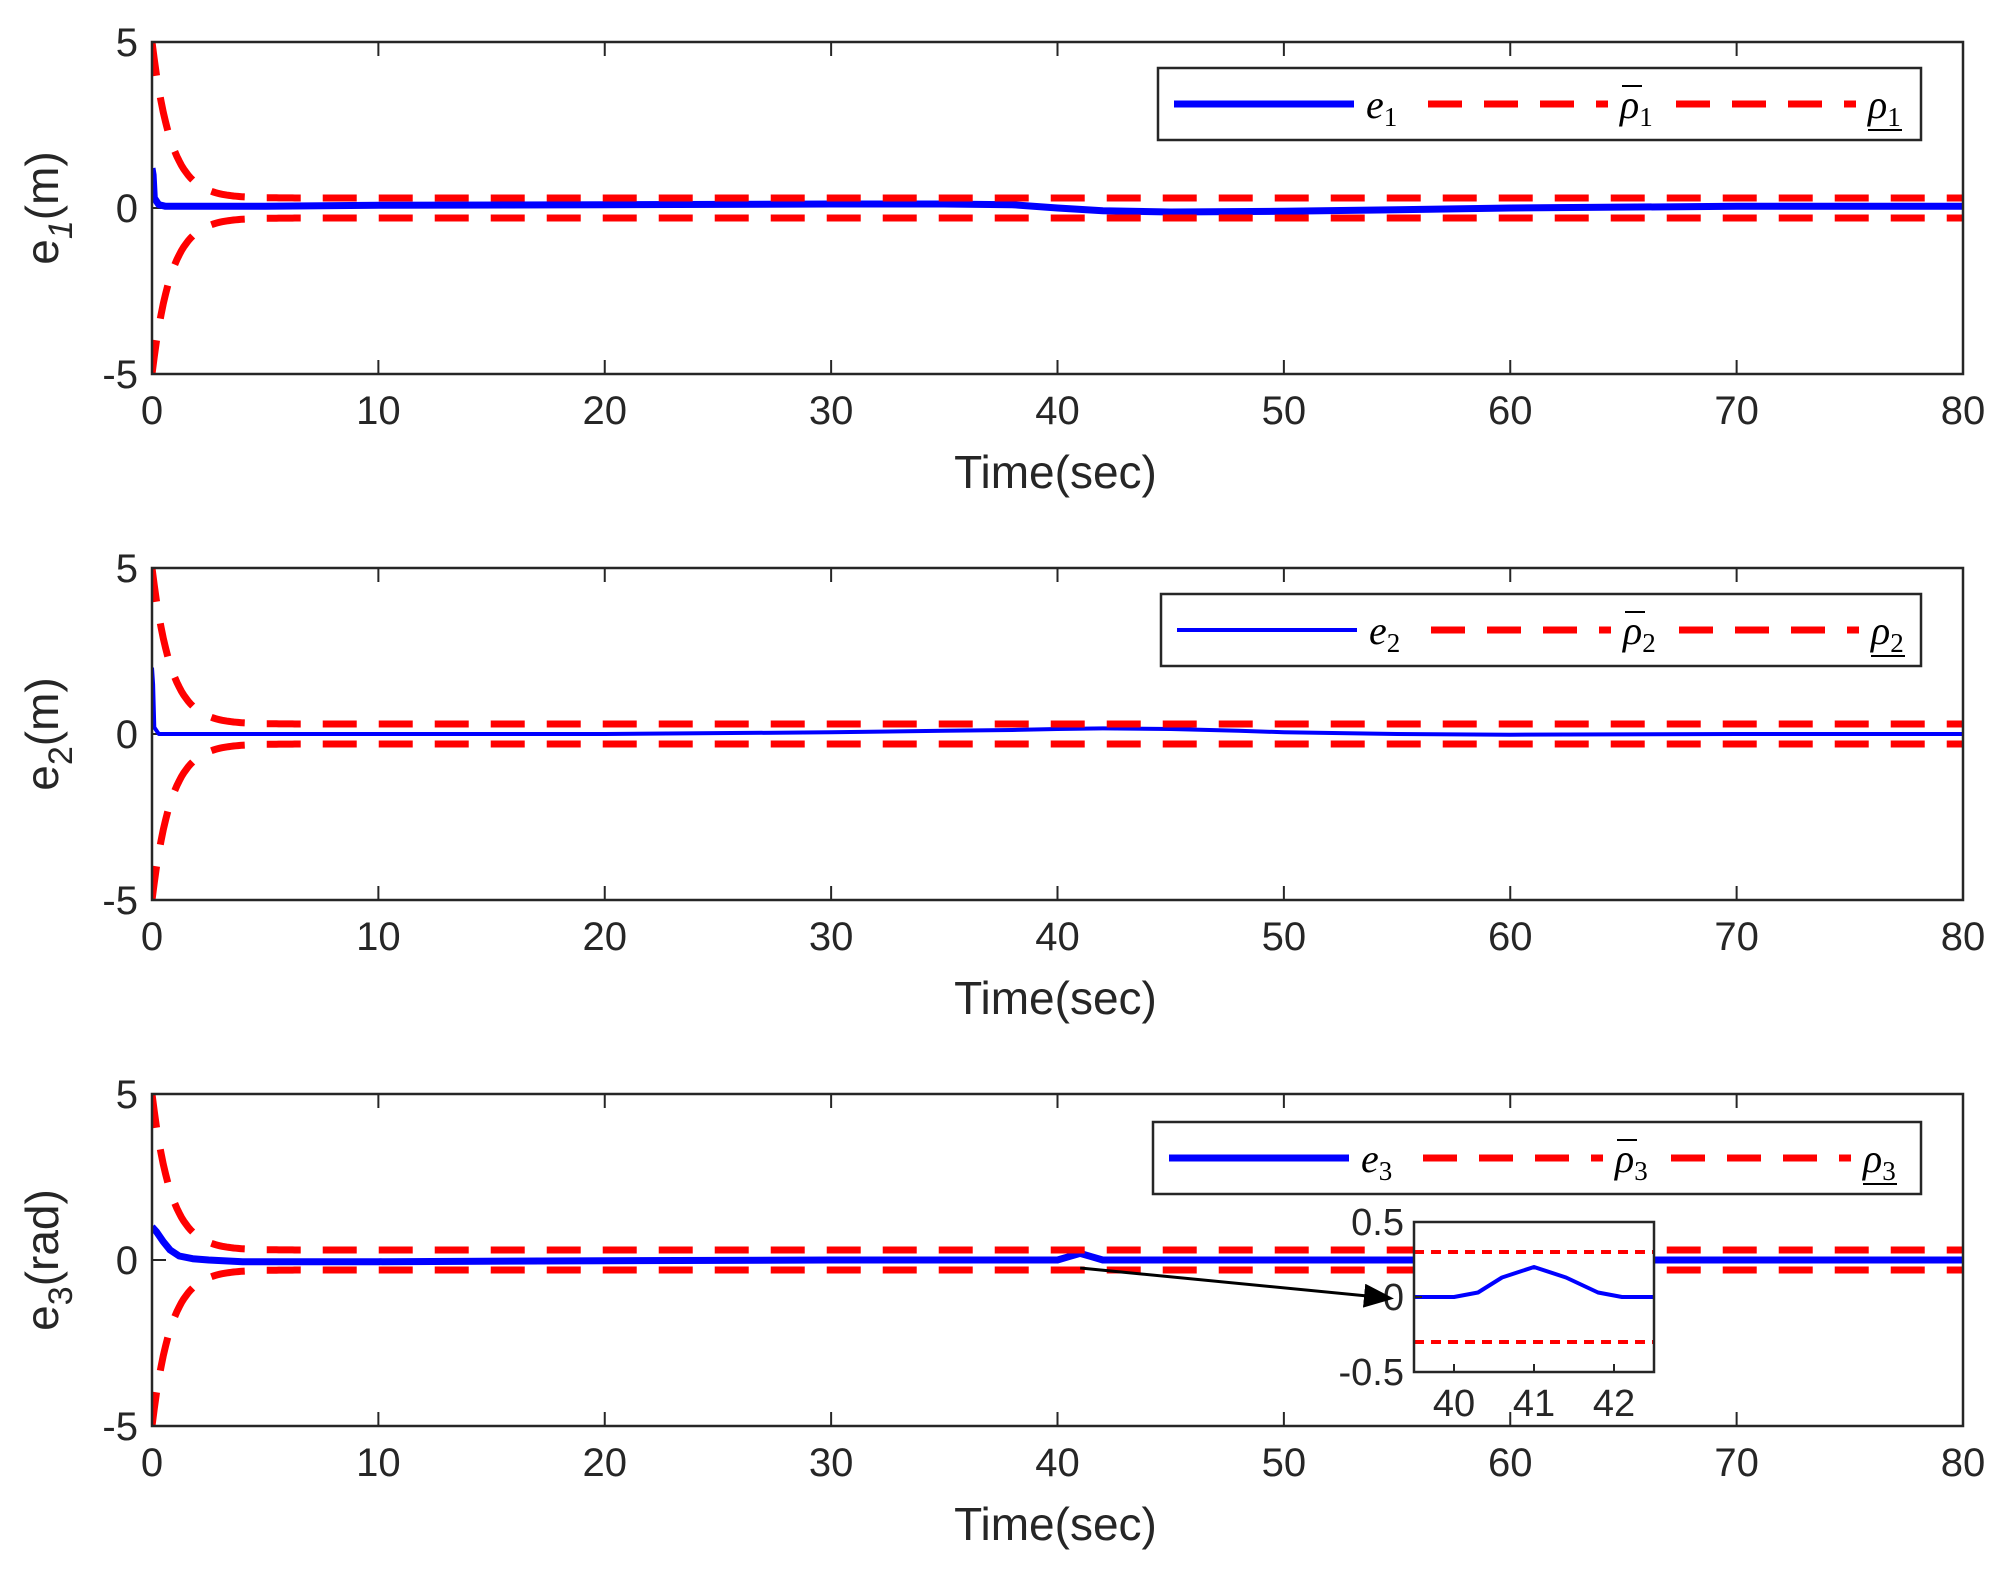 Image resolution: width=1999 pixels, height=1579 pixels. I want to click on zoom-arrow, so click(1236, 1287).